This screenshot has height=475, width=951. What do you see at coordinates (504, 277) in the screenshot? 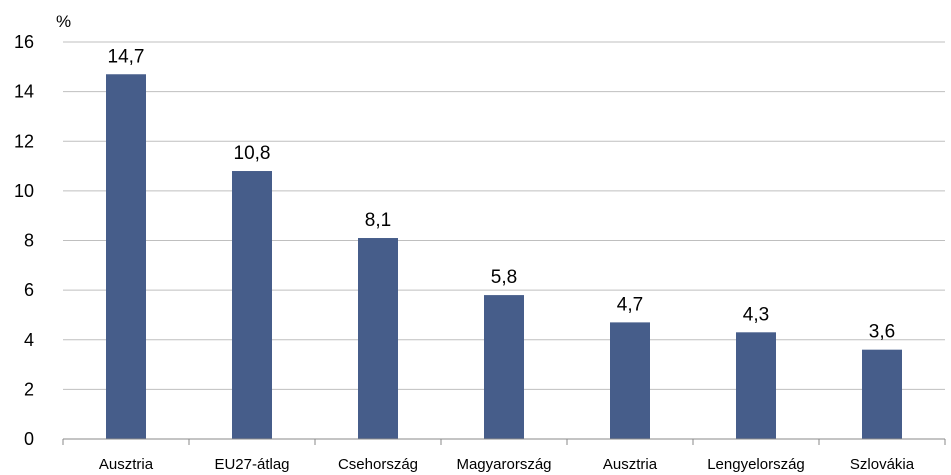
I see `data-label: 5,8` at bounding box center [504, 277].